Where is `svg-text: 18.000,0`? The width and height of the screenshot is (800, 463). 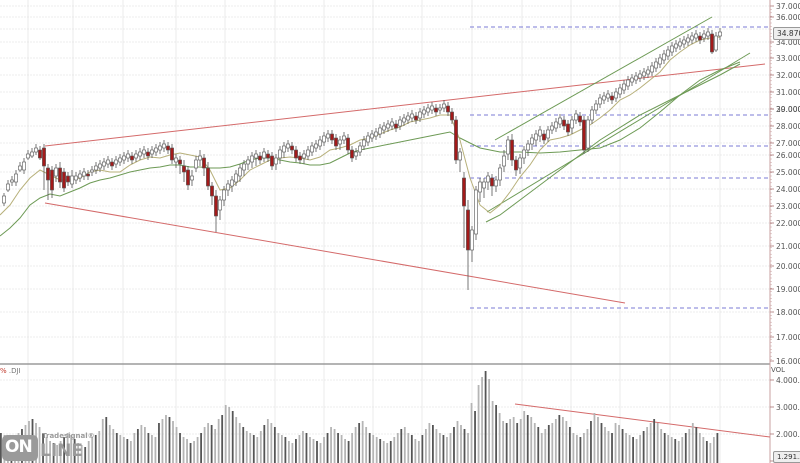 svg-text: 18.000,0 is located at coordinates (788, 312).